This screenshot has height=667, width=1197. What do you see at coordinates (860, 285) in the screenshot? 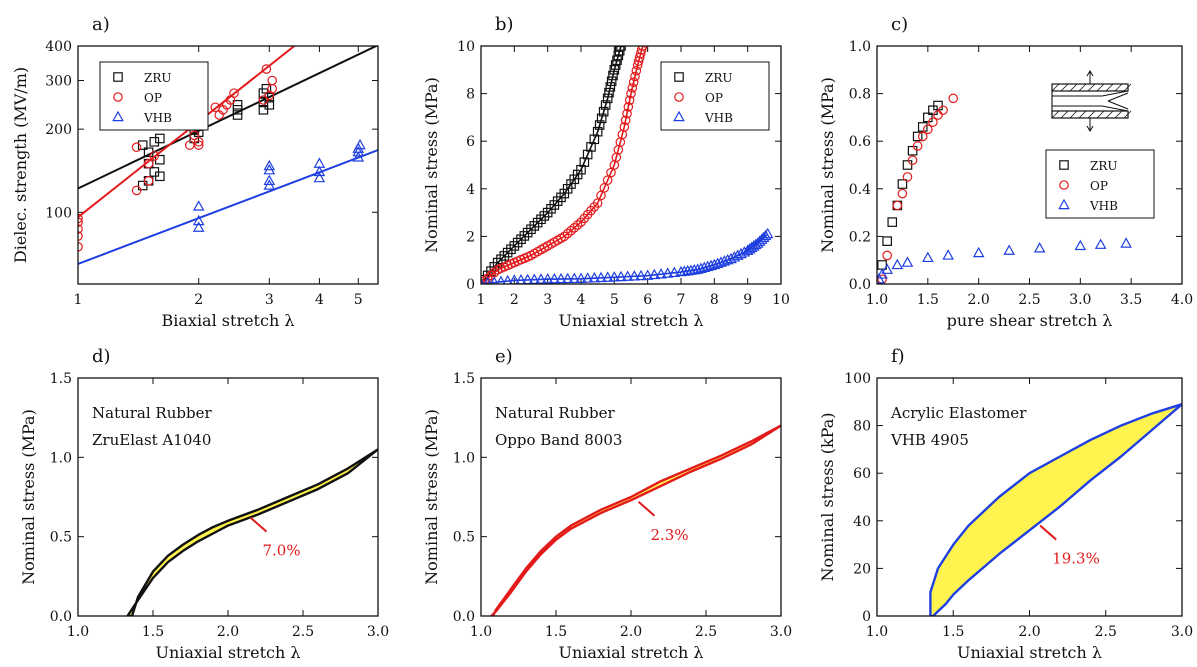
I see `y-tick-label: 0.0` at bounding box center [860, 285].